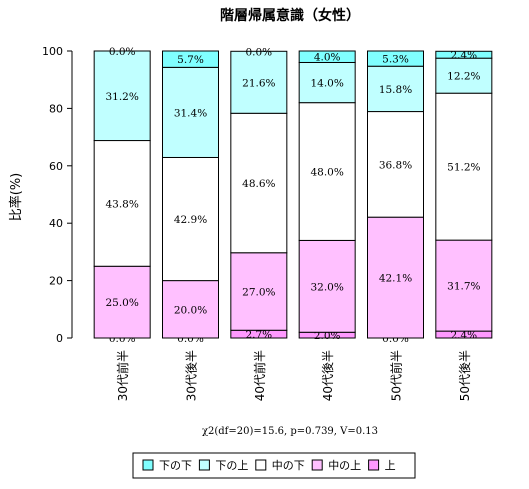 The width and height of the screenshot is (529, 489). I want to click on legend-box, so click(274, 465).